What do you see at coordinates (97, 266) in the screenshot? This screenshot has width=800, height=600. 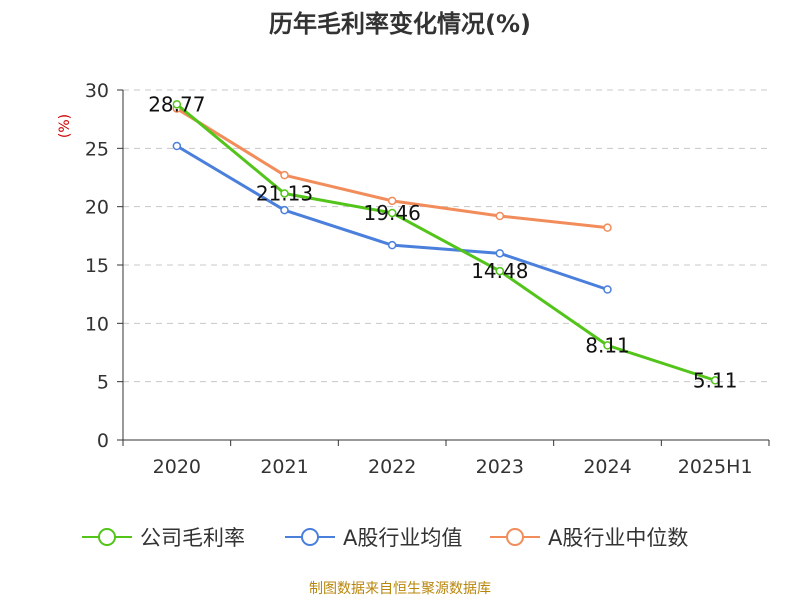 I see `y-tick-label: 15` at bounding box center [97, 266].